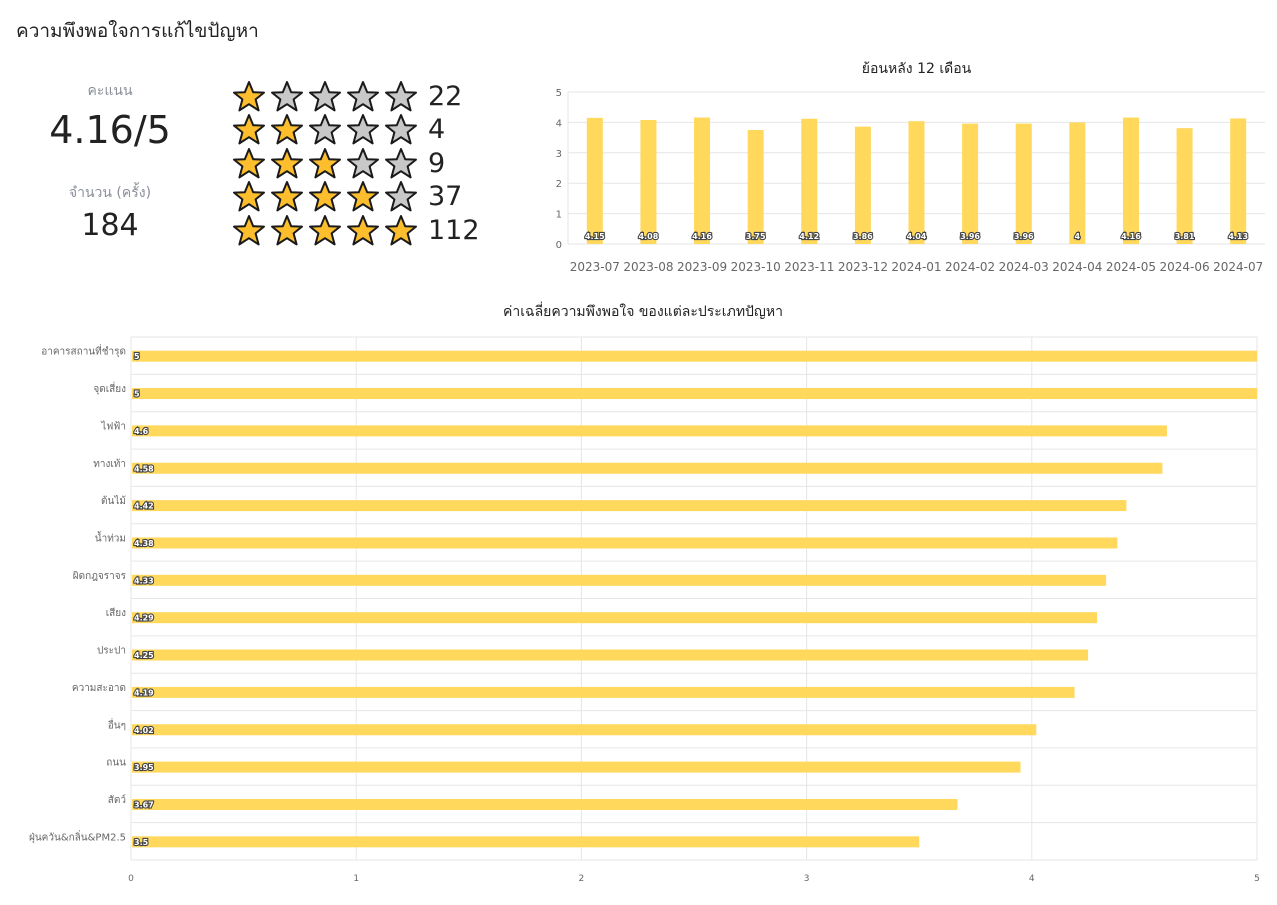  What do you see at coordinates (1032, 879) in the screenshot?
I see `x-tick-label: 4` at bounding box center [1032, 879].